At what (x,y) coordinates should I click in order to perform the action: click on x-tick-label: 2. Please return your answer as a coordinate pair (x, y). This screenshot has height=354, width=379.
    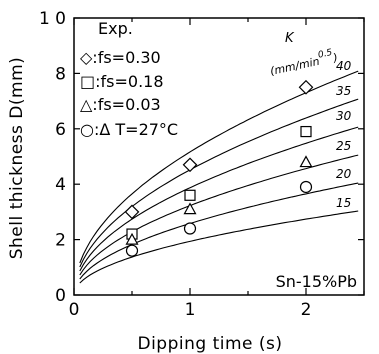
    Looking at the image, I should click on (306, 310).